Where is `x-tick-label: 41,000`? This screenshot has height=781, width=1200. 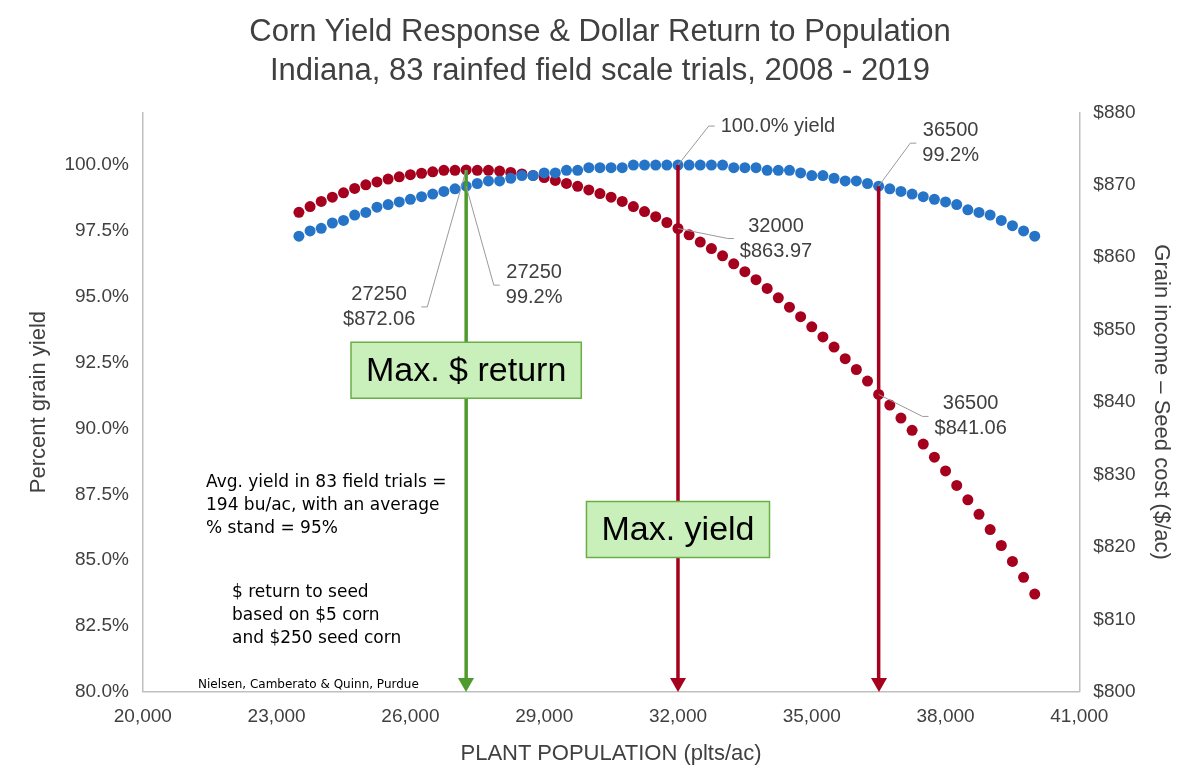 x-tick-label: 41,000 is located at coordinates (1079, 716).